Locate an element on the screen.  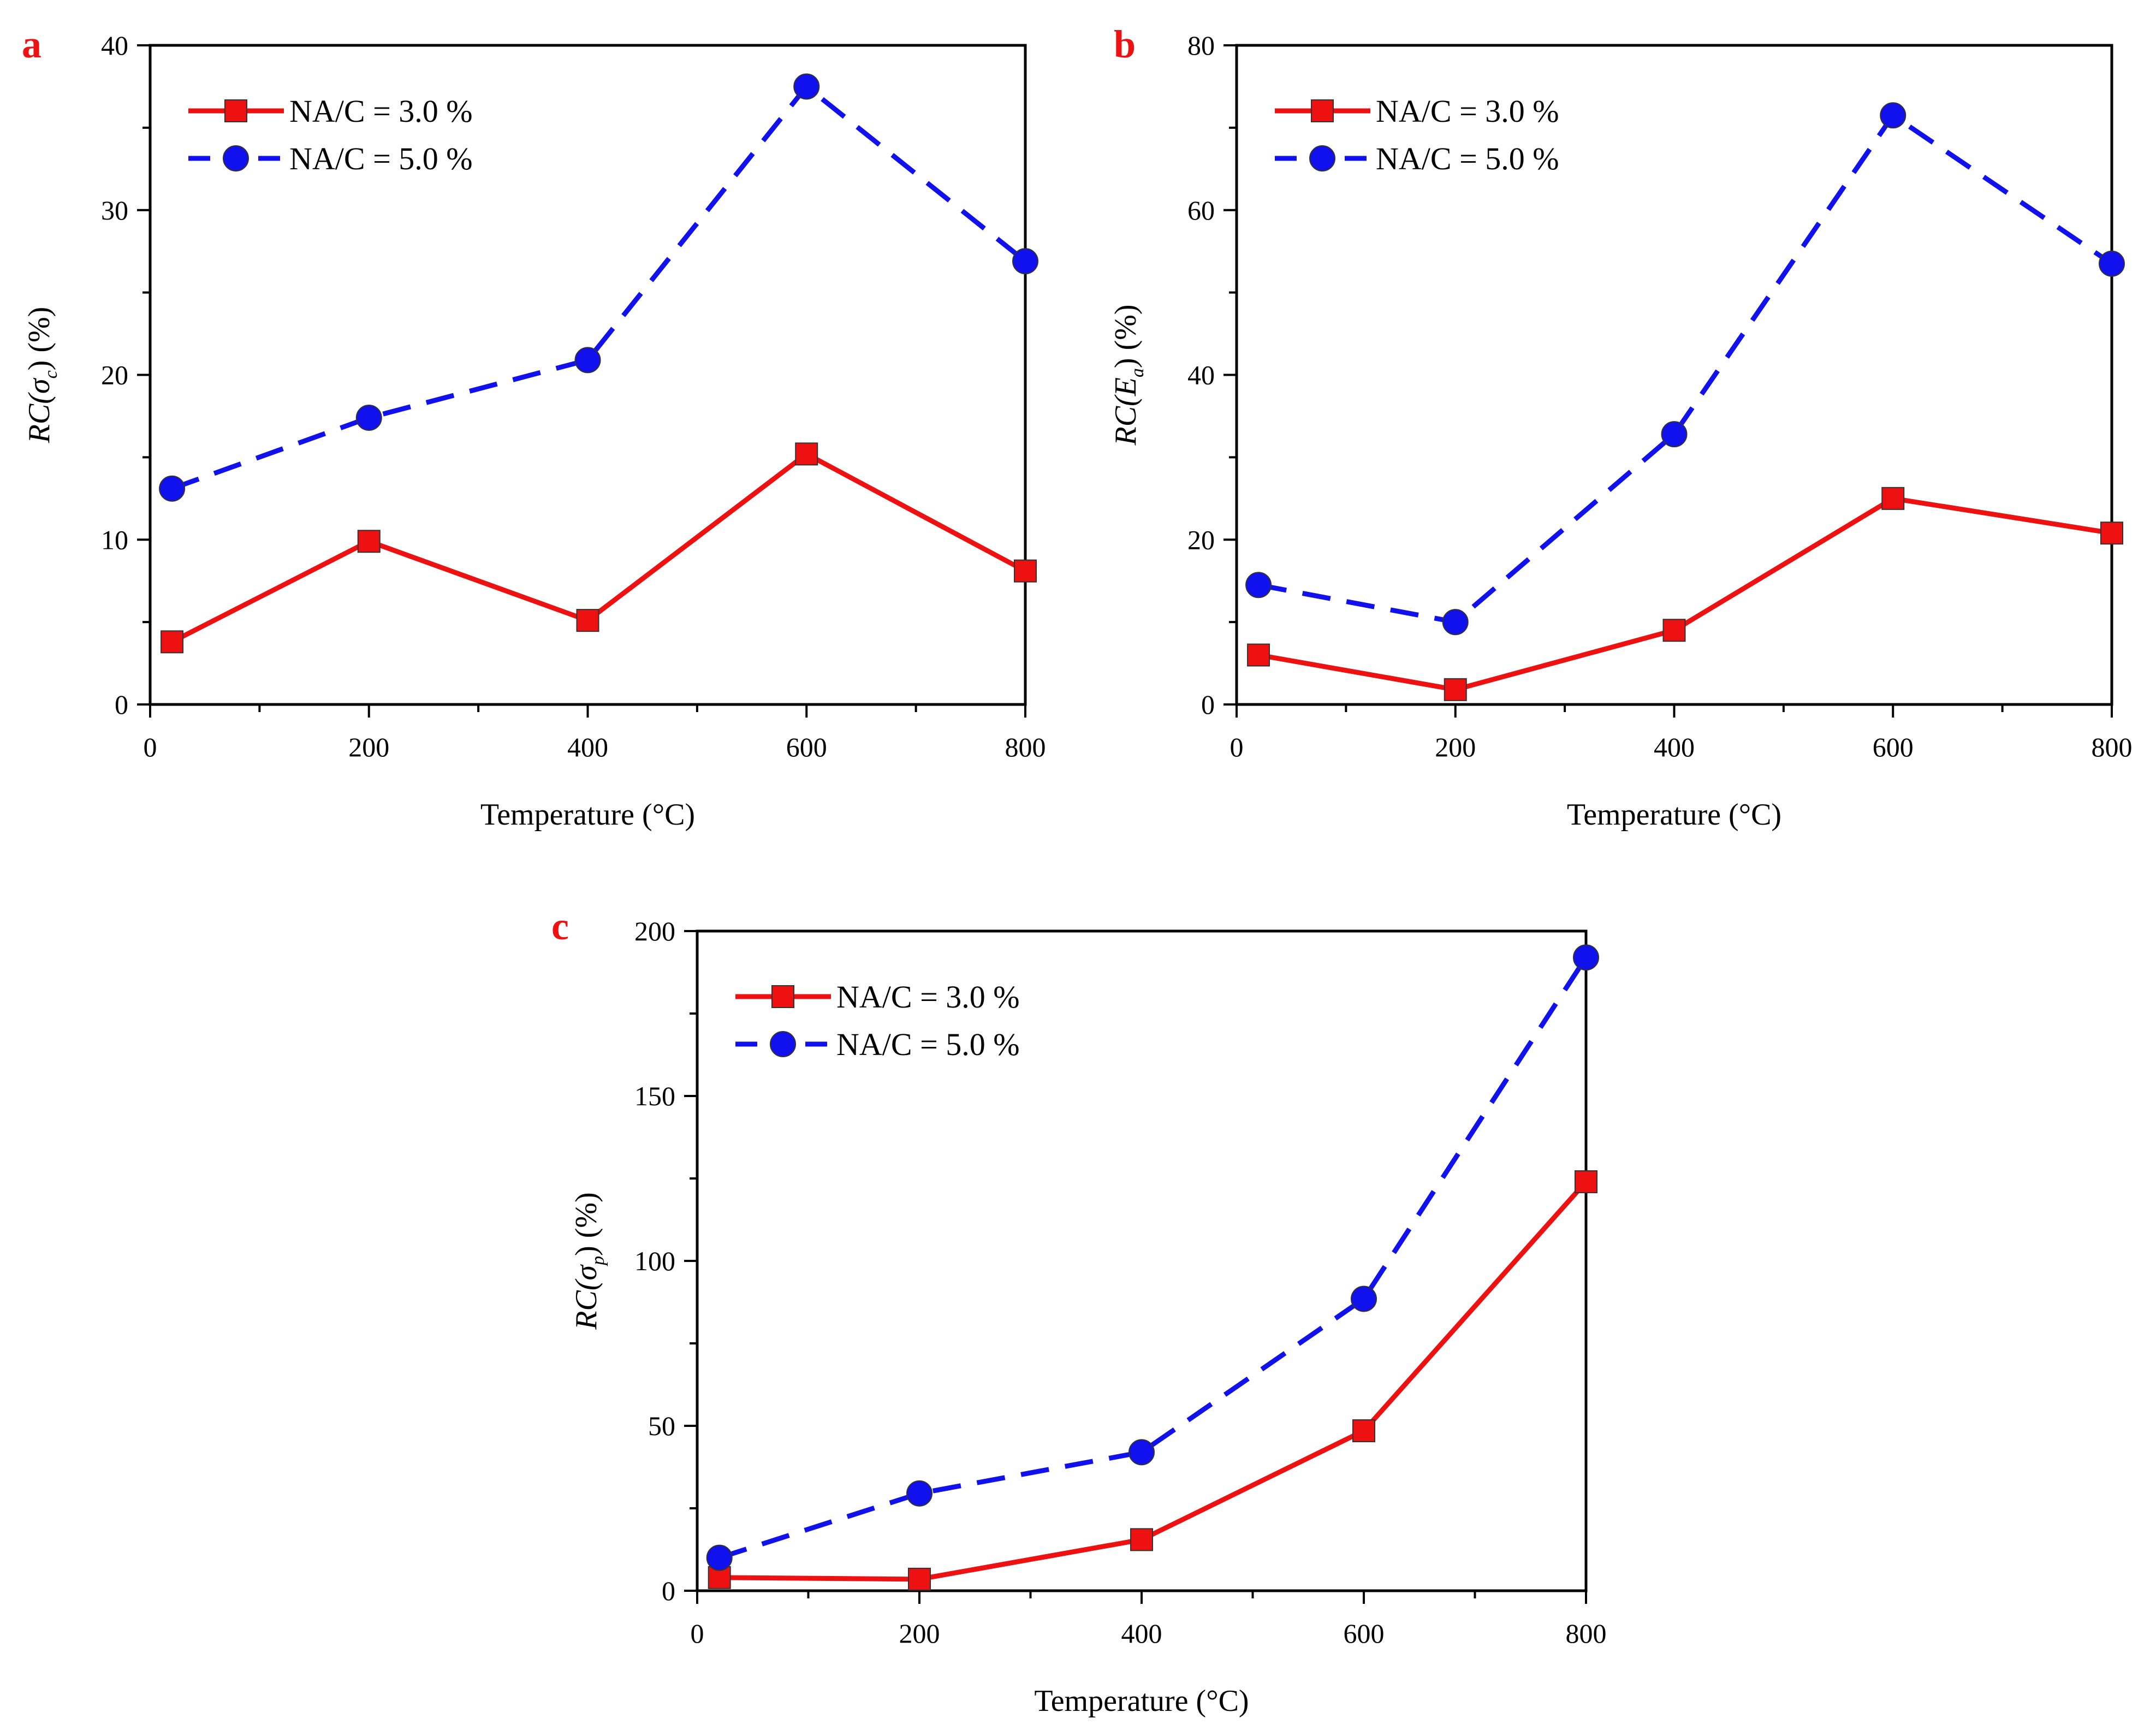
y-tick-label: 30 is located at coordinates (114, 210).